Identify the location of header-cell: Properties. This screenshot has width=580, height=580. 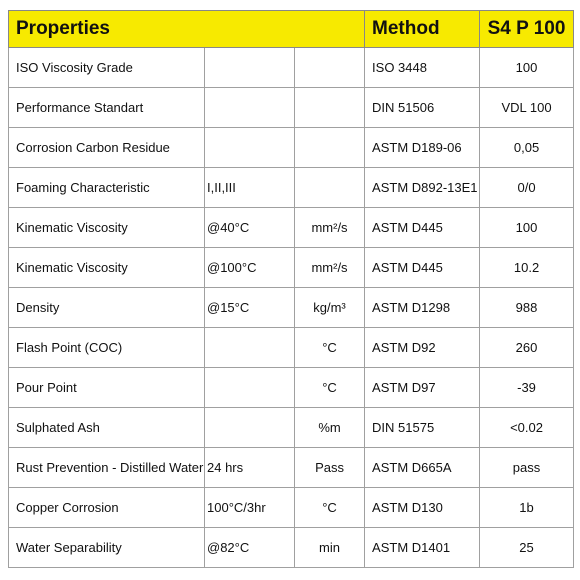
(186, 29).